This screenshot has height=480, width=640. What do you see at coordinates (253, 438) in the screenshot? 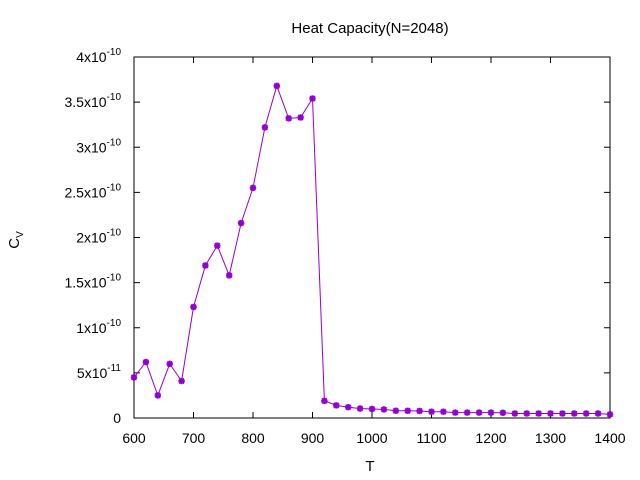
I see `x-tick-label: 800` at bounding box center [253, 438].